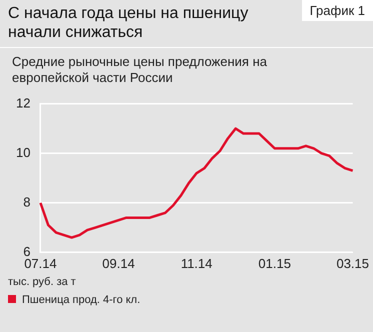  What do you see at coordinates (23, 152) in the screenshot?
I see `y-tick-label: 10` at bounding box center [23, 152].